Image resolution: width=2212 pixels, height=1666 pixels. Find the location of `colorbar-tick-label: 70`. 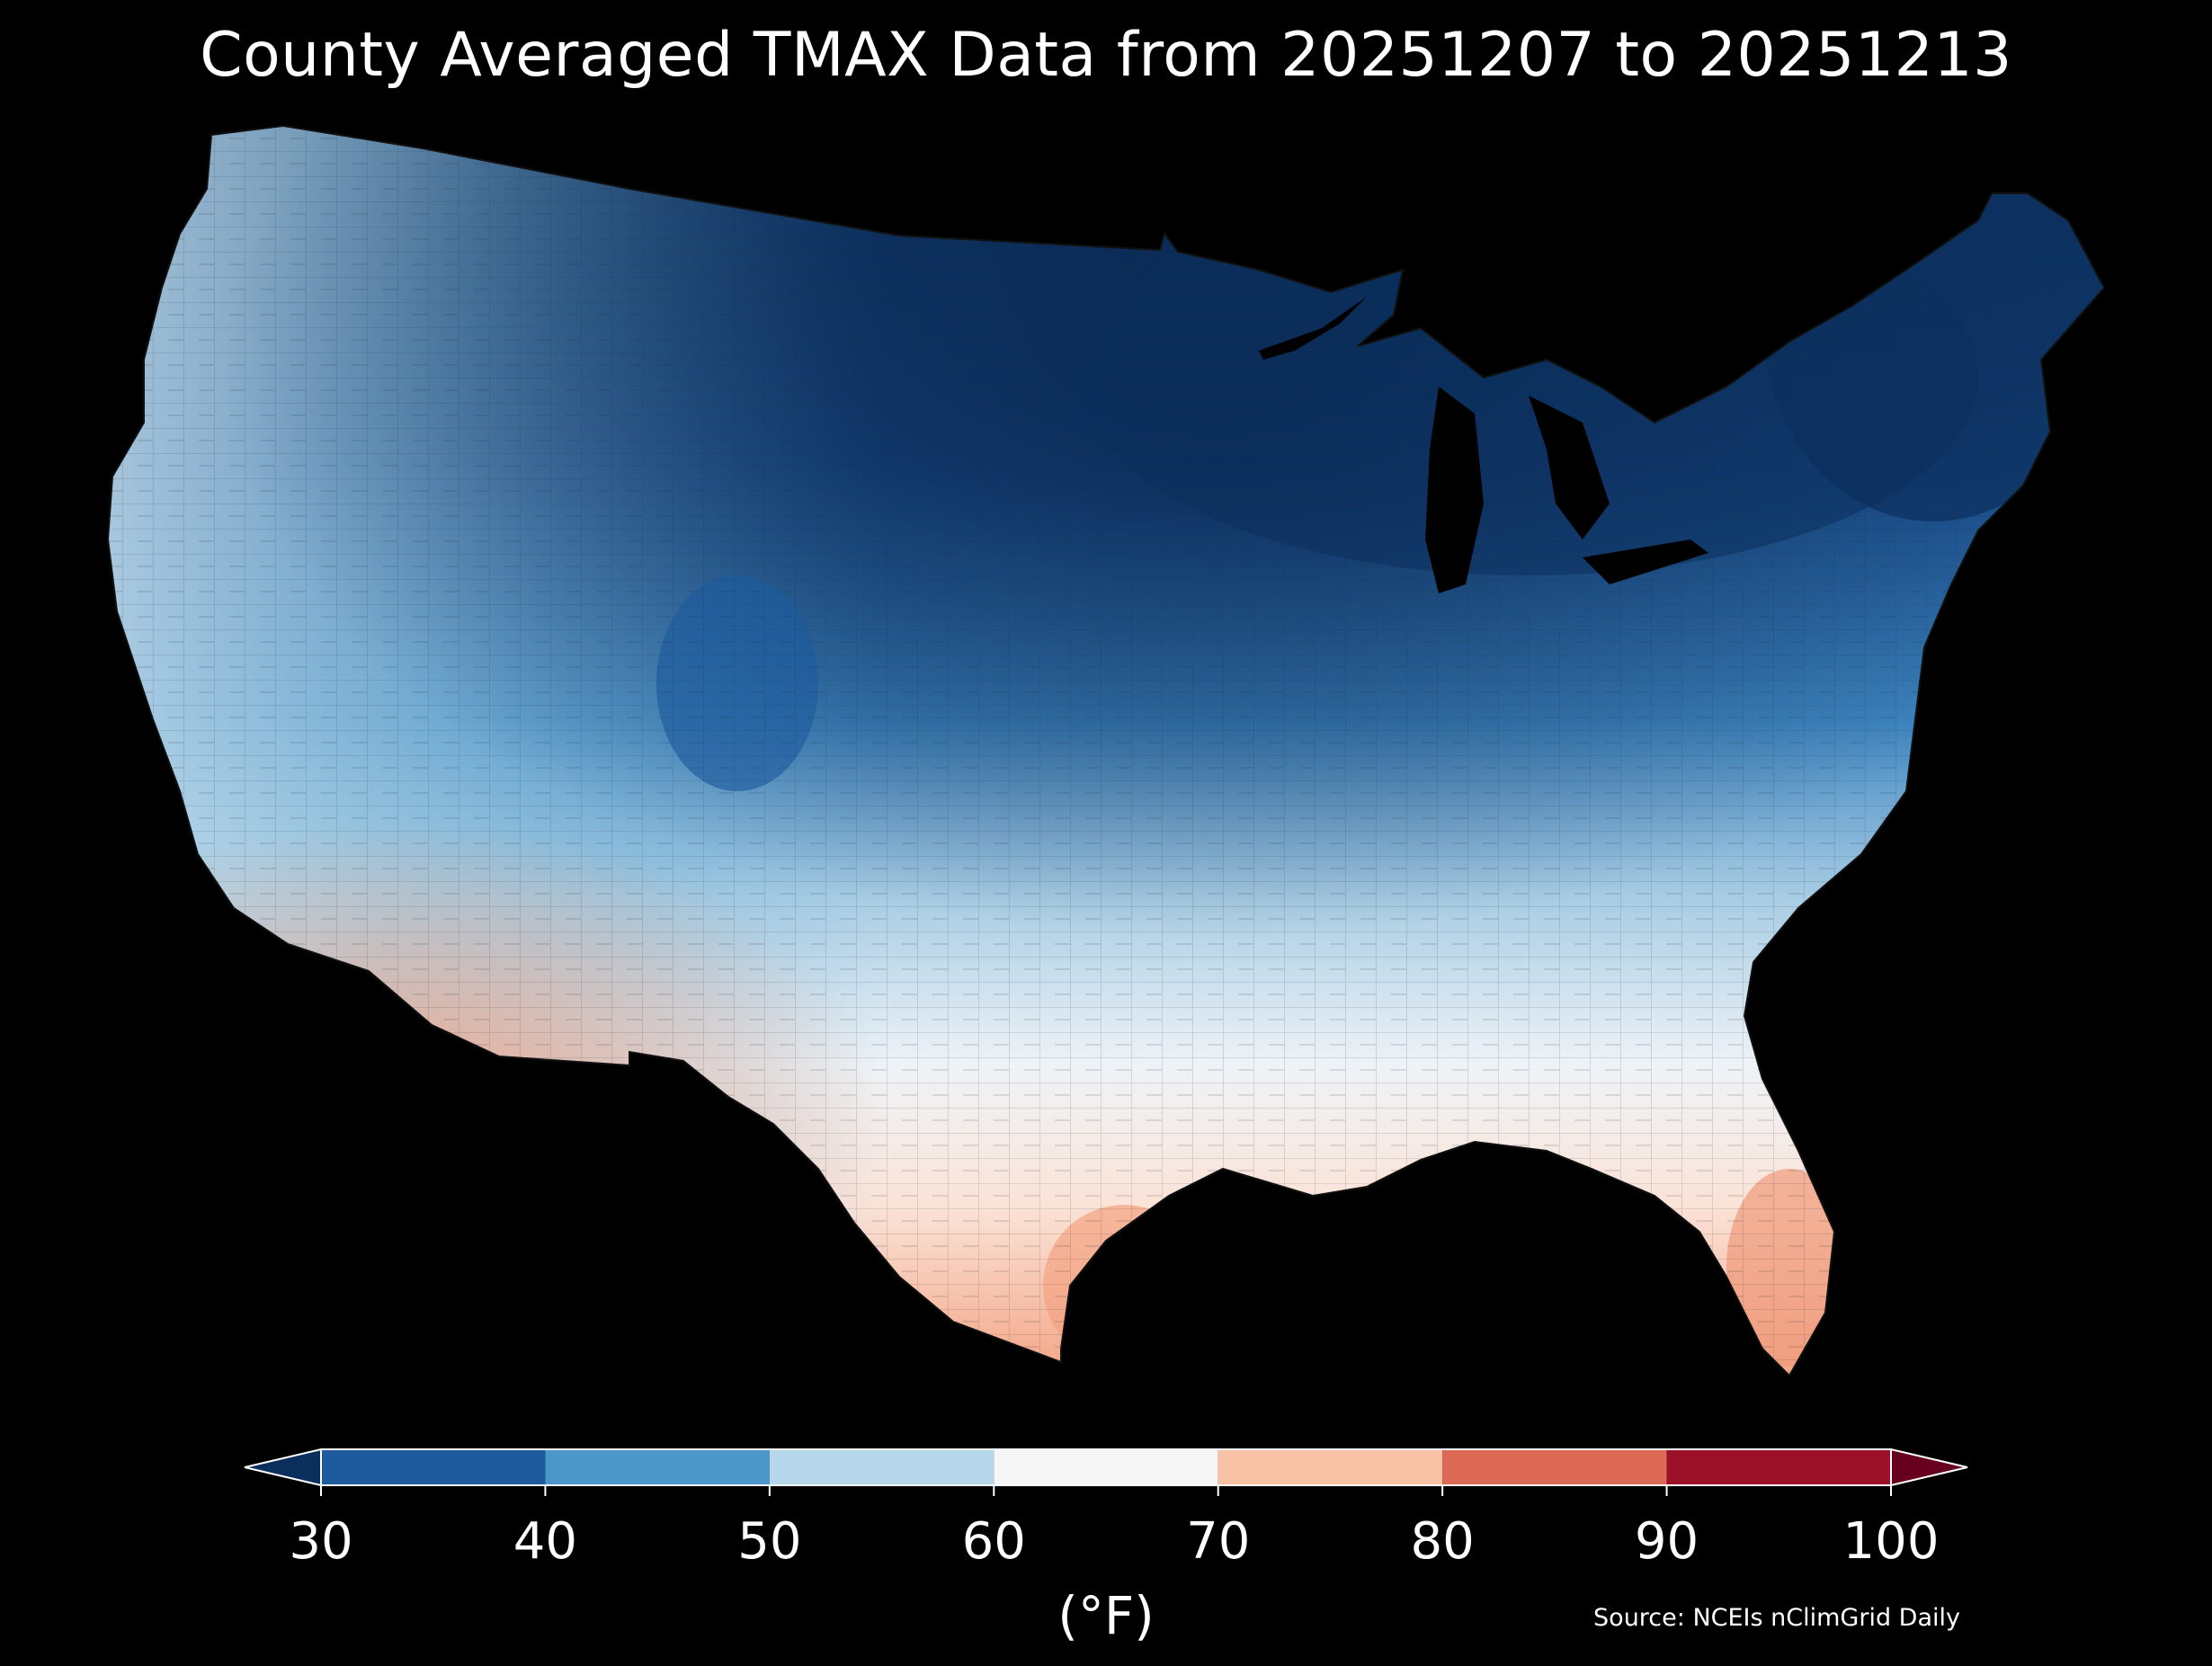

colorbar-tick-label: 70 is located at coordinates (1218, 1542).